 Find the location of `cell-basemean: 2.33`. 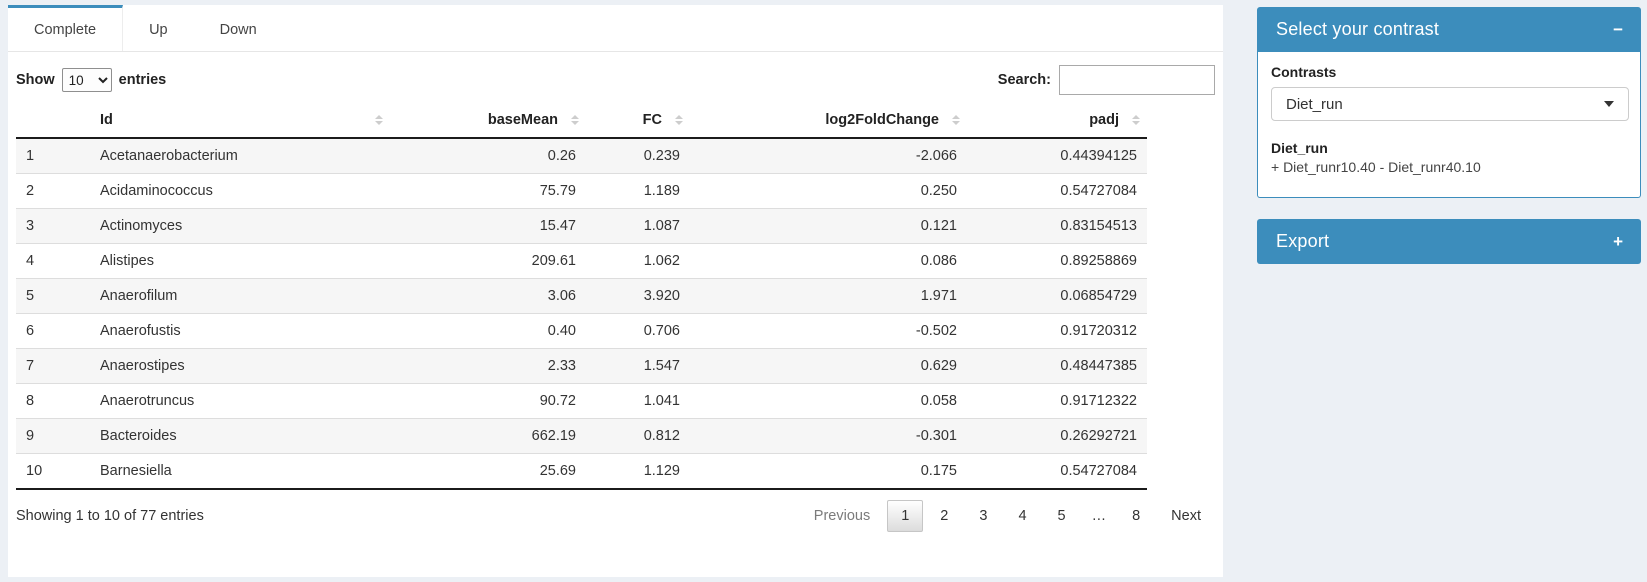

cell-basemean: 2.33 is located at coordinates (488, 366).